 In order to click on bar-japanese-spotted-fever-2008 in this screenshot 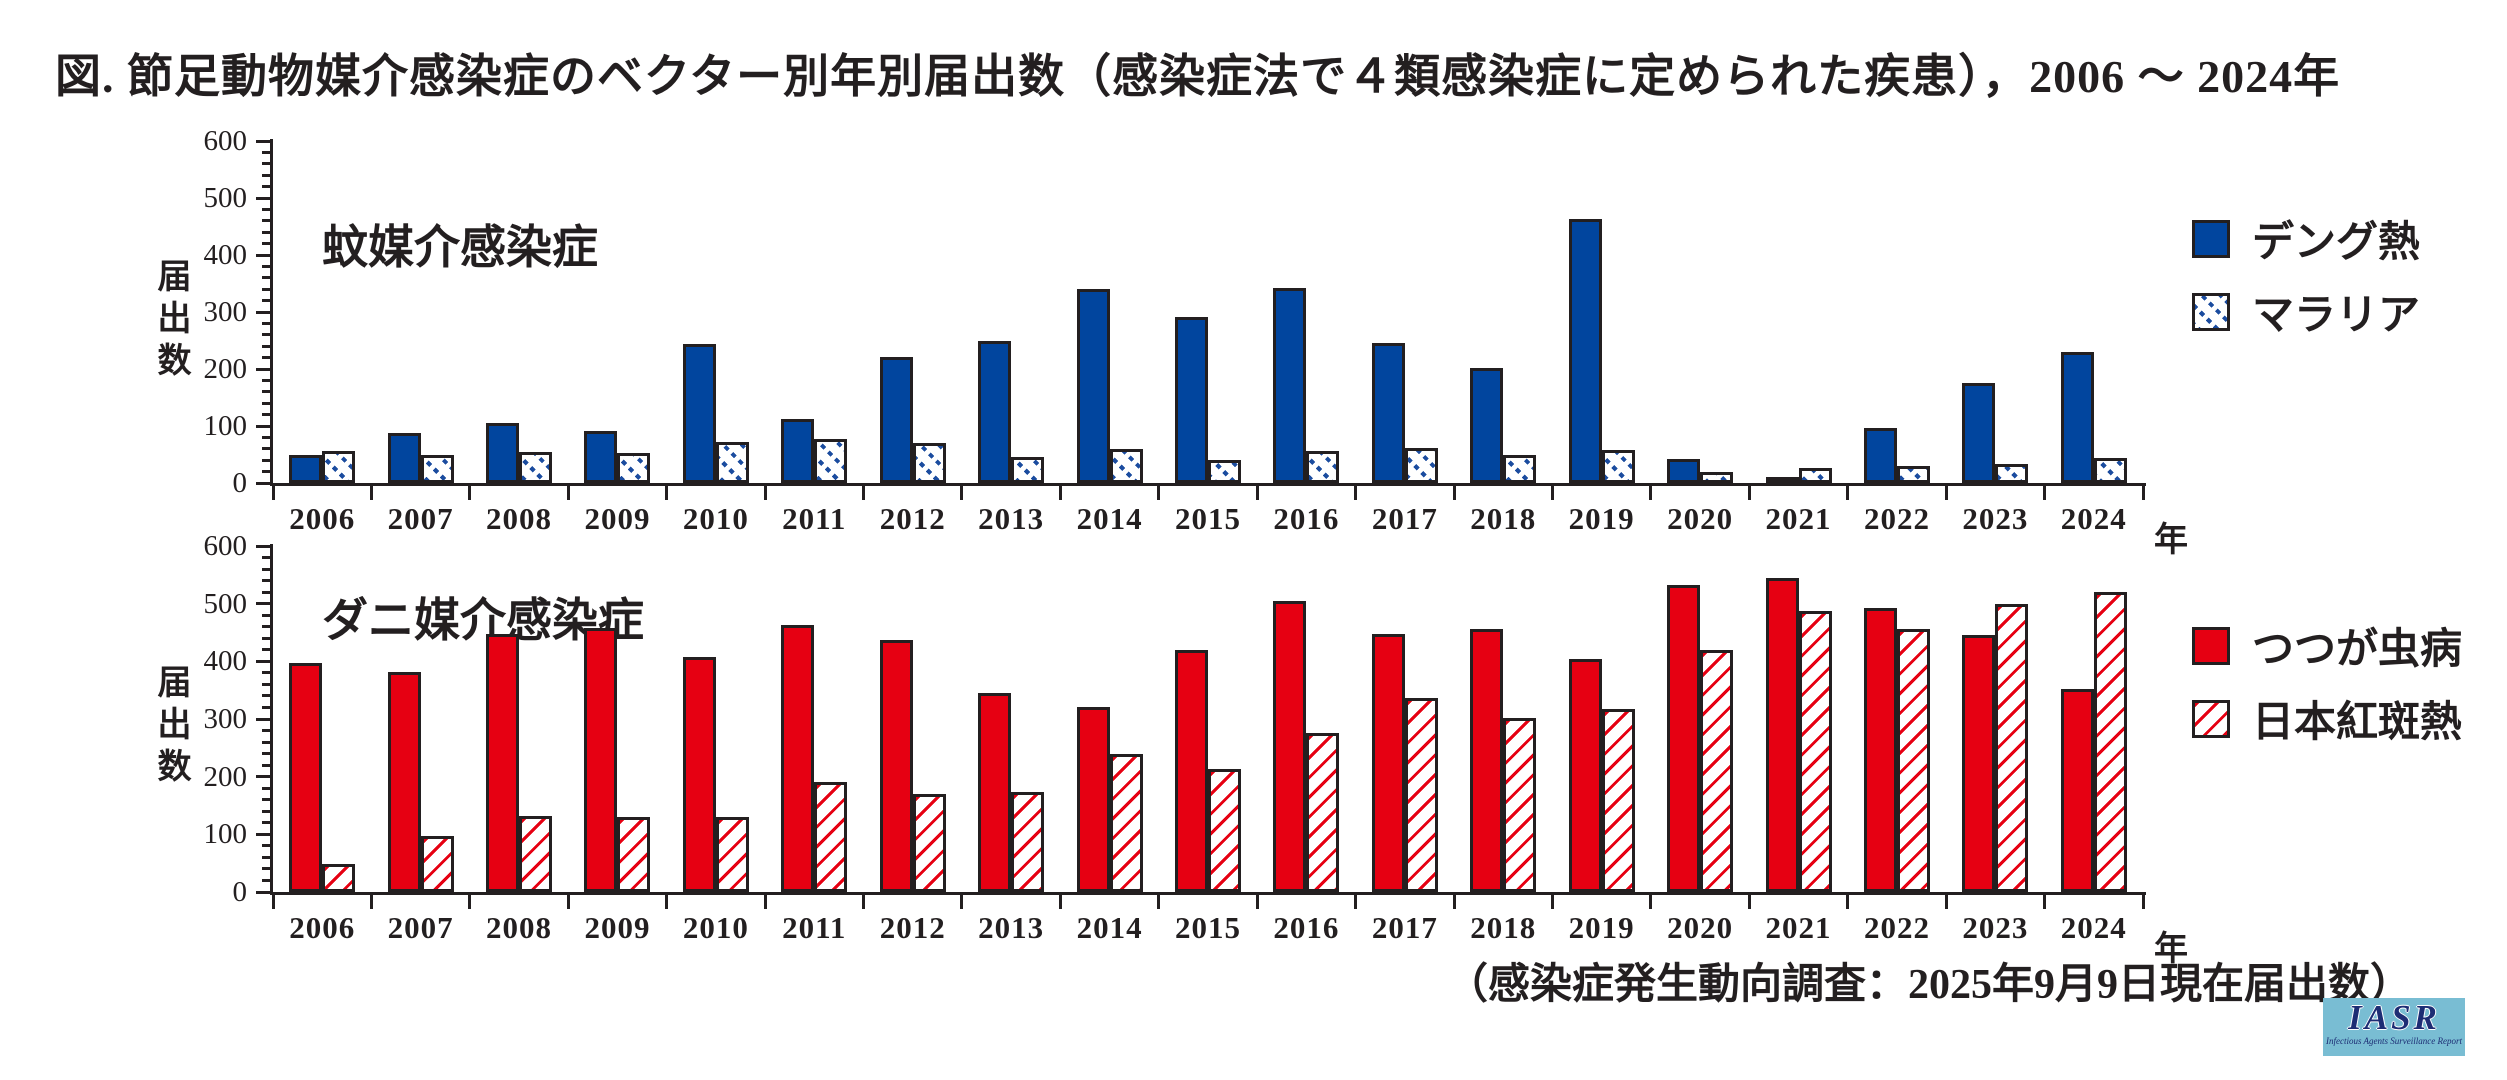, I will do `click(536, 853)`.